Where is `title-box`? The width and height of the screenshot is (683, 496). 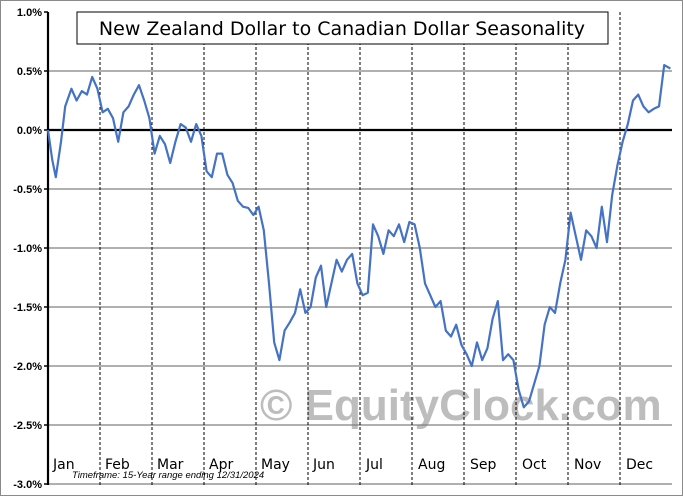
title-box is located at coordinates (342, 28).